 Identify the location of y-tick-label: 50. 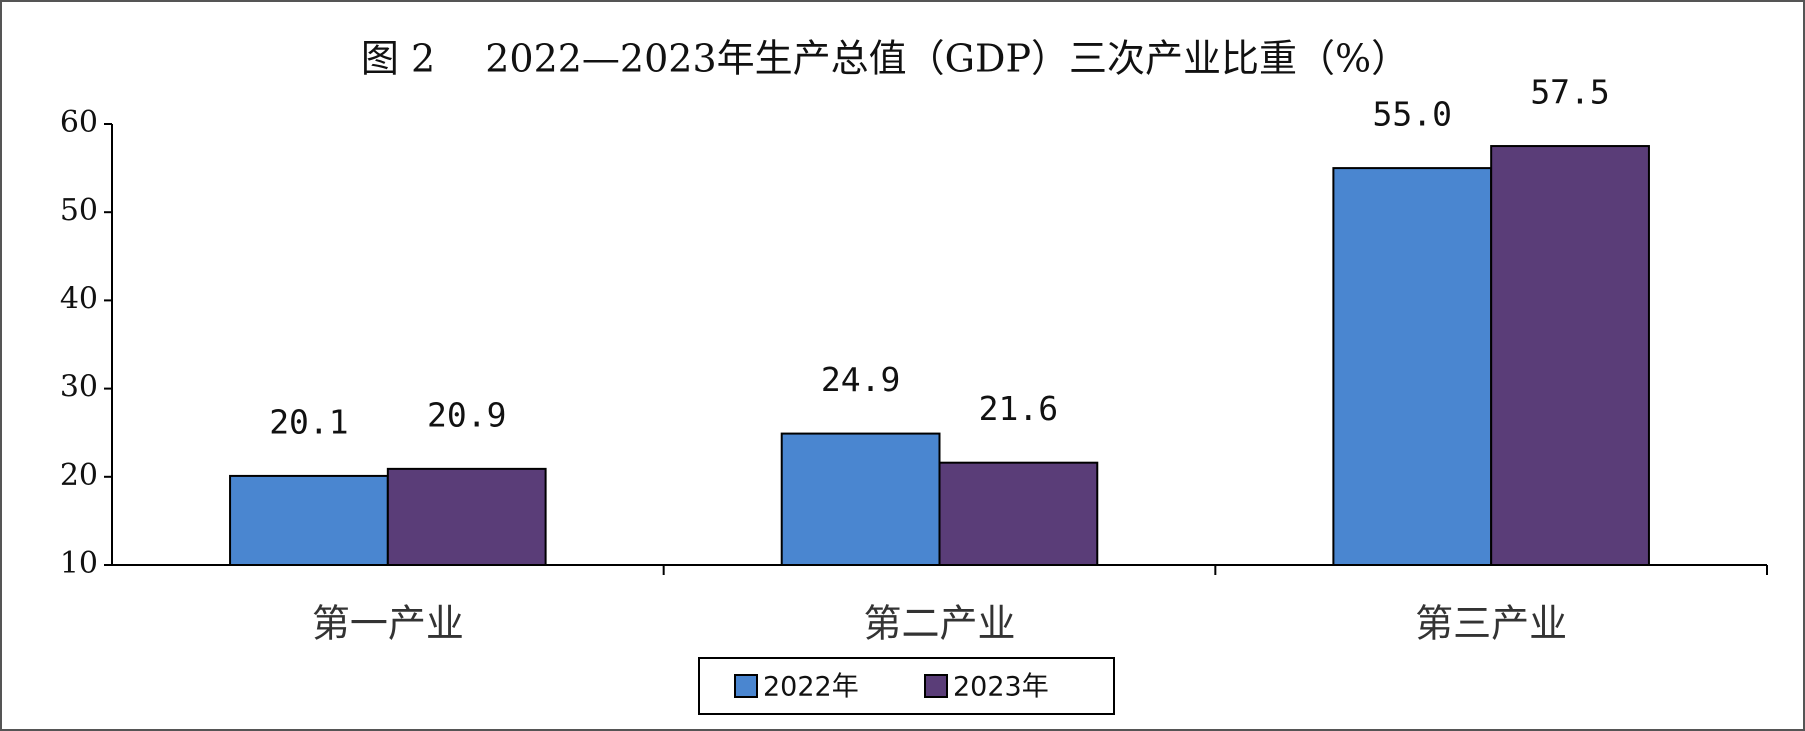
(79, 210).